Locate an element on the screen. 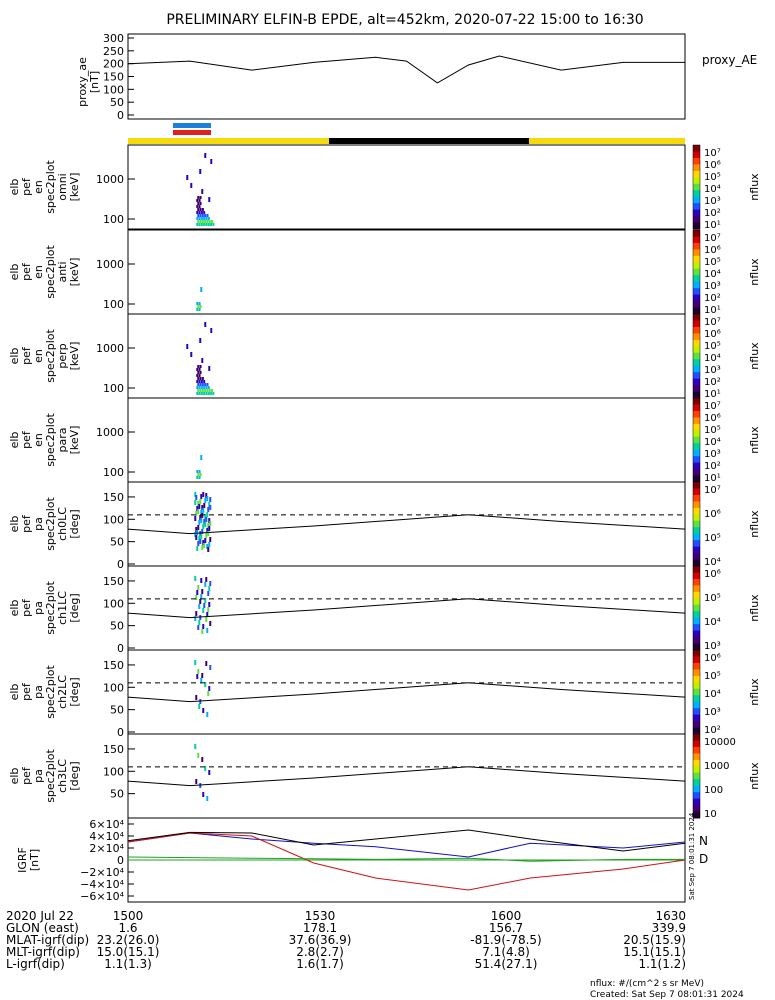  colorbar-tick-label: 10⁷ is located at coordinates (712, 153).